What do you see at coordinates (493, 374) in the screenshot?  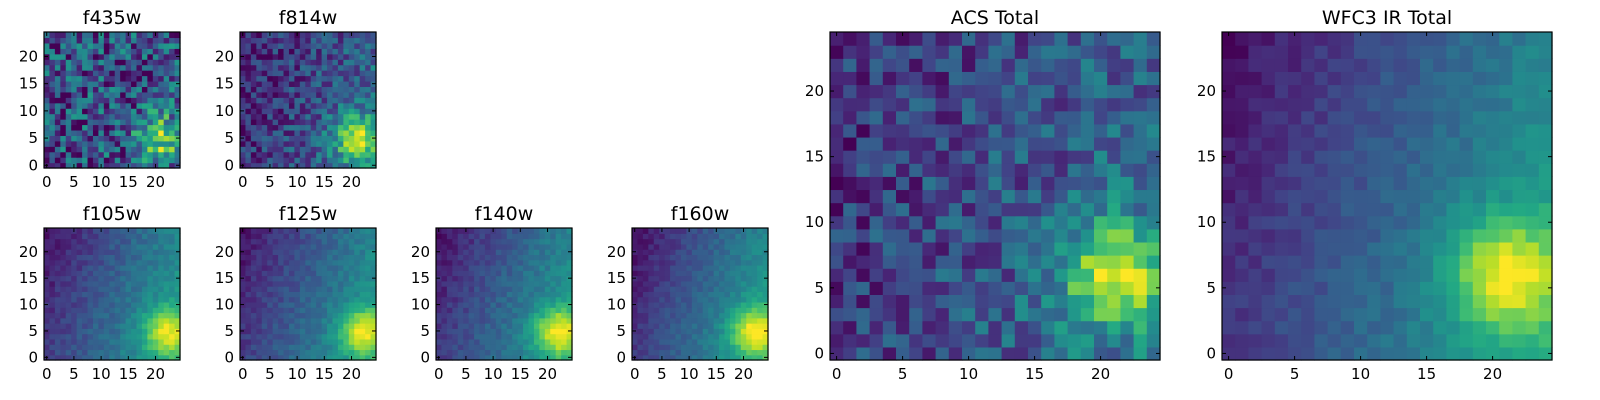 I see `x-tick-label: 10` at bounding box center [493, 374].